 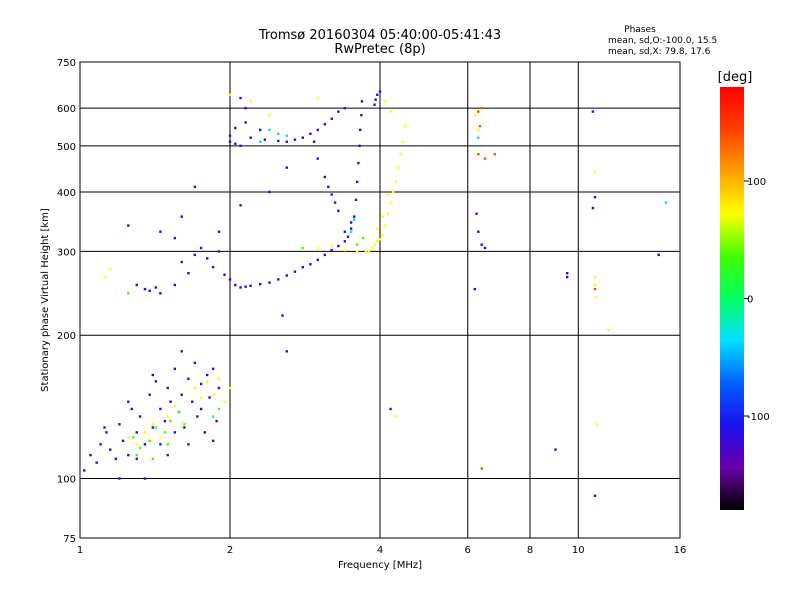 What do you see at coordinates (750, 300) in the screenshot?
I see `colorbar-tick-label: 0` at bounding box center [750, 300].